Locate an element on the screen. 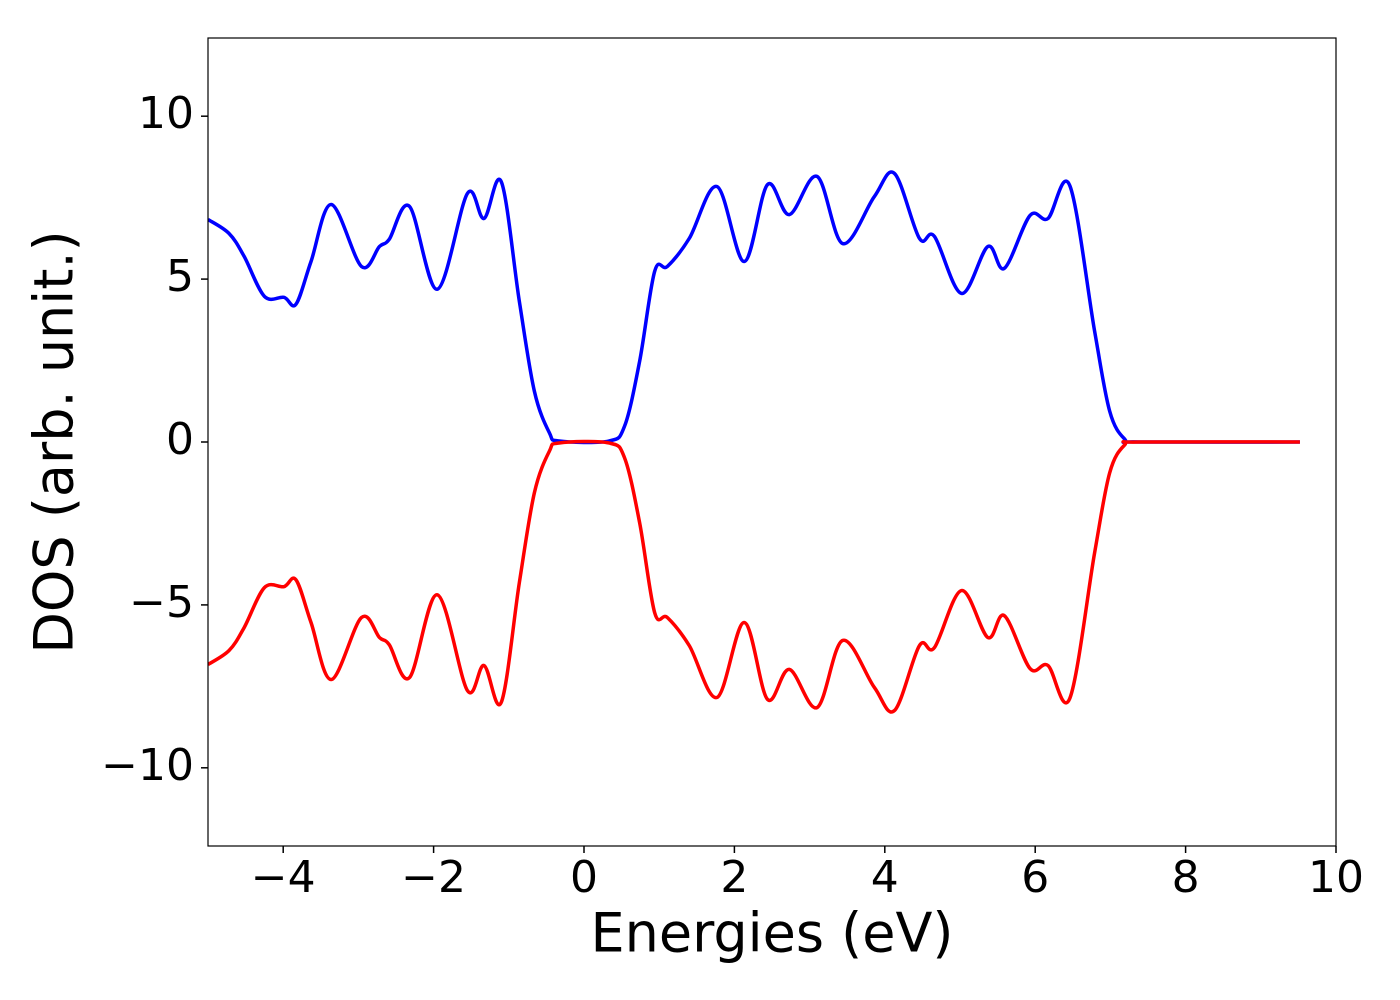  x-tick-label: −4 is located at coordinates (283, 877).